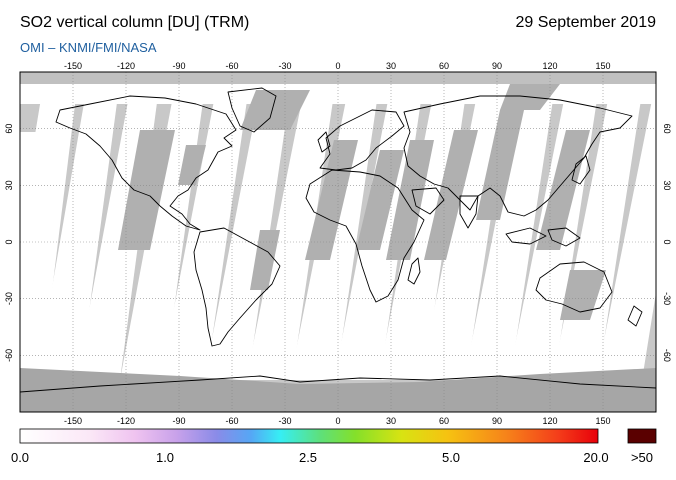 This screenshot has width=676, height=480. Describe the element at coordinates (596, 457) in the screenshot. I see `colorbar-label-4: 20.0` at that location.